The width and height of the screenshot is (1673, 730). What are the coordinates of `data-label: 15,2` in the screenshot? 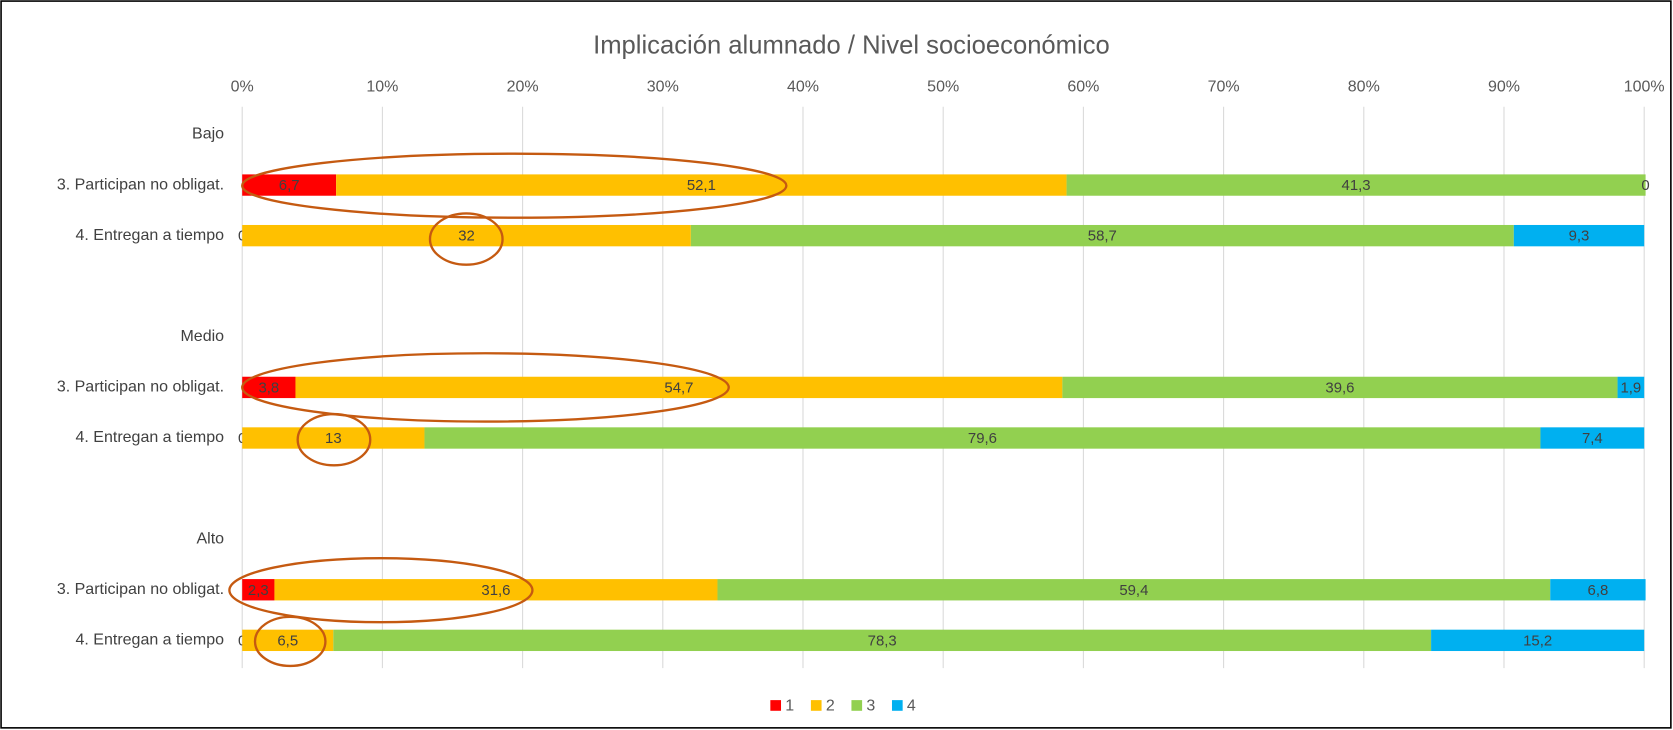 It's located at (1537, 640).